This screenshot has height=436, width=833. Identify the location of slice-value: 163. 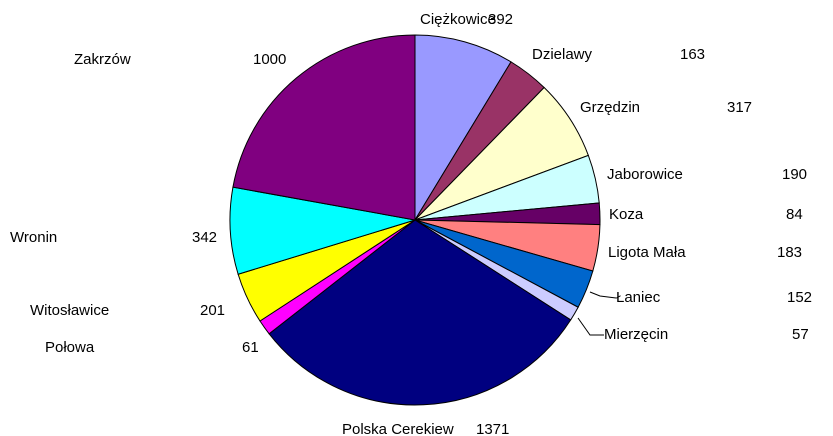
(692, 54).